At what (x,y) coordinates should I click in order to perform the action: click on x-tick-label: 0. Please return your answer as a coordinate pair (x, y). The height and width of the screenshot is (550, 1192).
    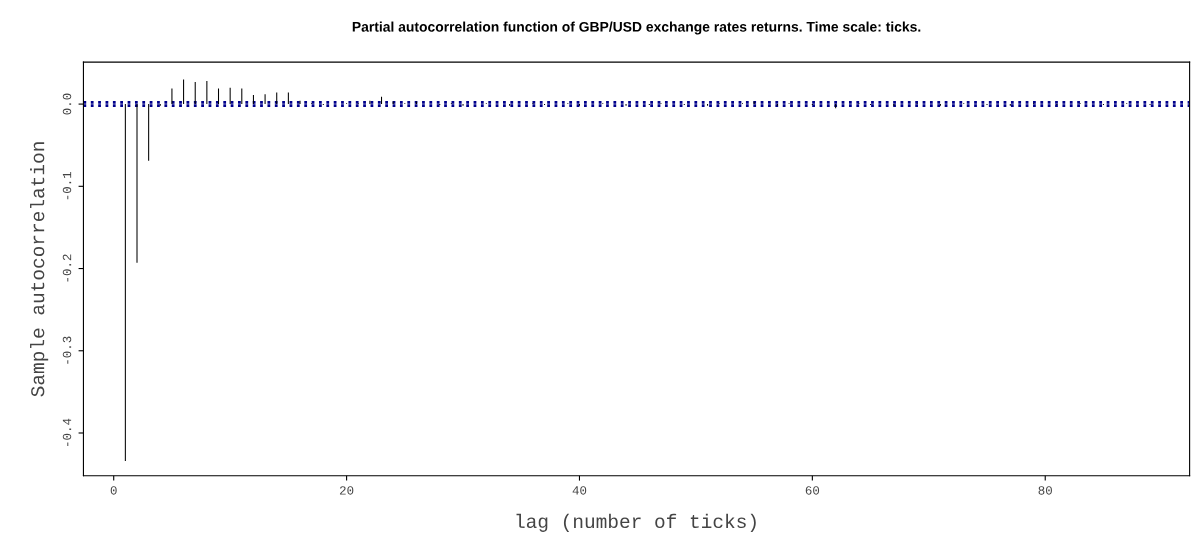
    Looking at the image, I should click on (113, 490).